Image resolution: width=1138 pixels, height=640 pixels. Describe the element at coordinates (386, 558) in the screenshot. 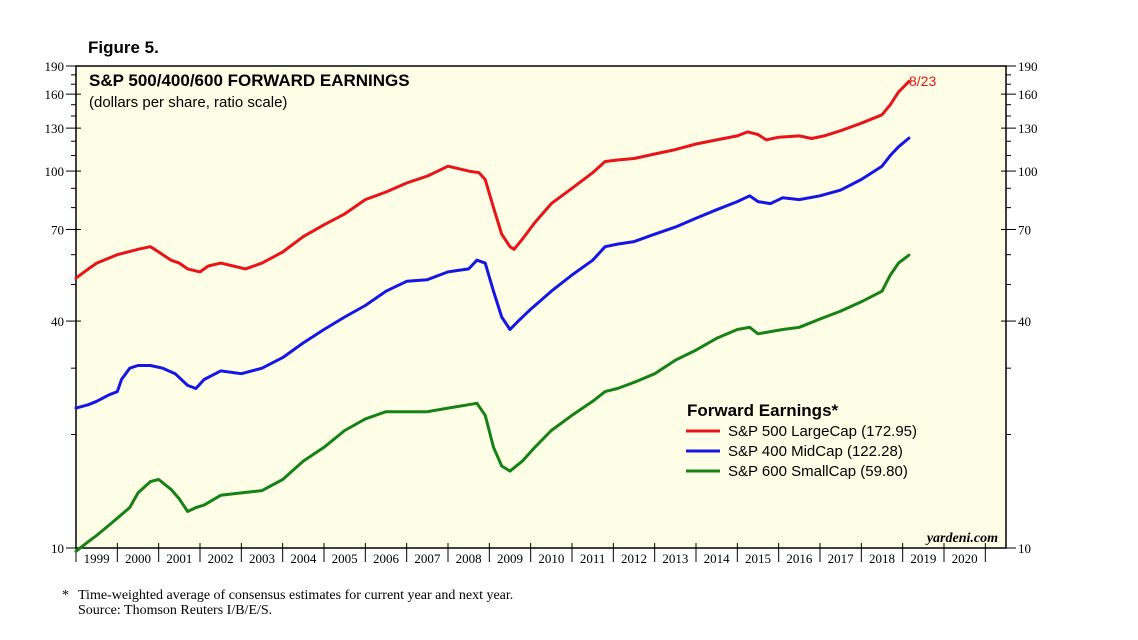

I see `x-tick-label: 2006` at that location.